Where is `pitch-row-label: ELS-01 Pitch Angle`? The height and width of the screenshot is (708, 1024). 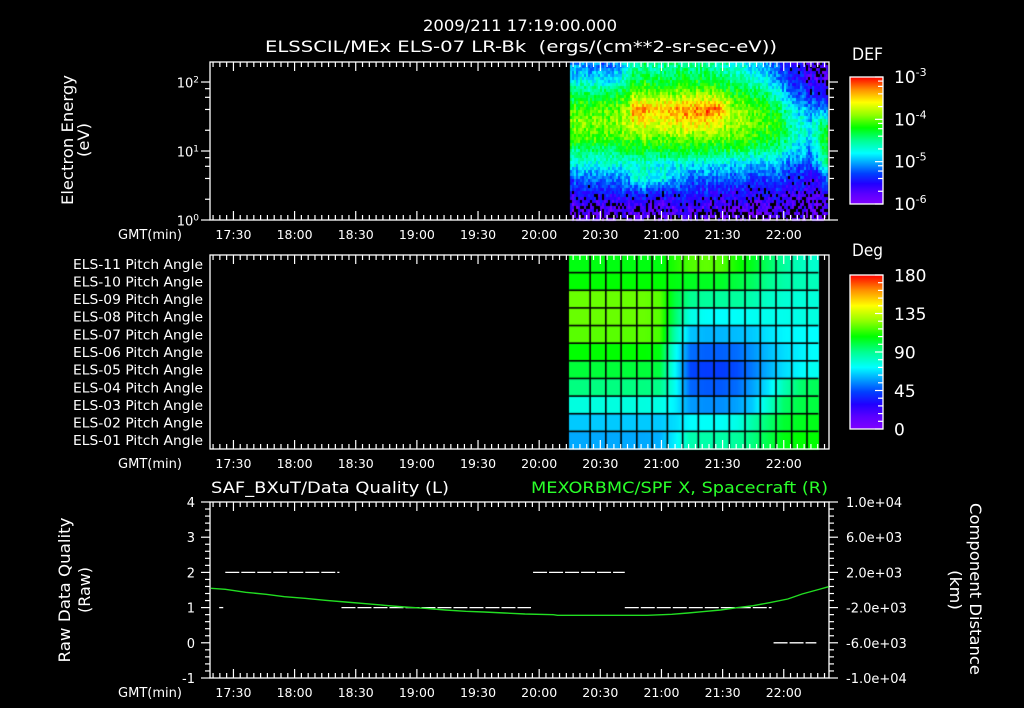 pitch-row-label: ELS-01 Pitch Angle is located at coordinates (138, 441).